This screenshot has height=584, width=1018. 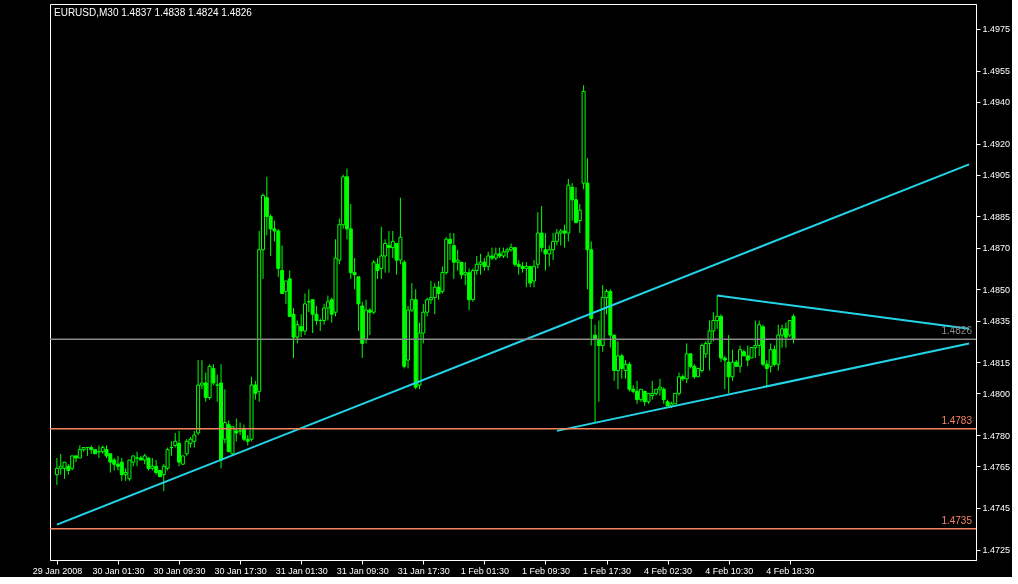 I want to click on x-tick-label: 1 Feb 01:30, so click(x=484, y=570).